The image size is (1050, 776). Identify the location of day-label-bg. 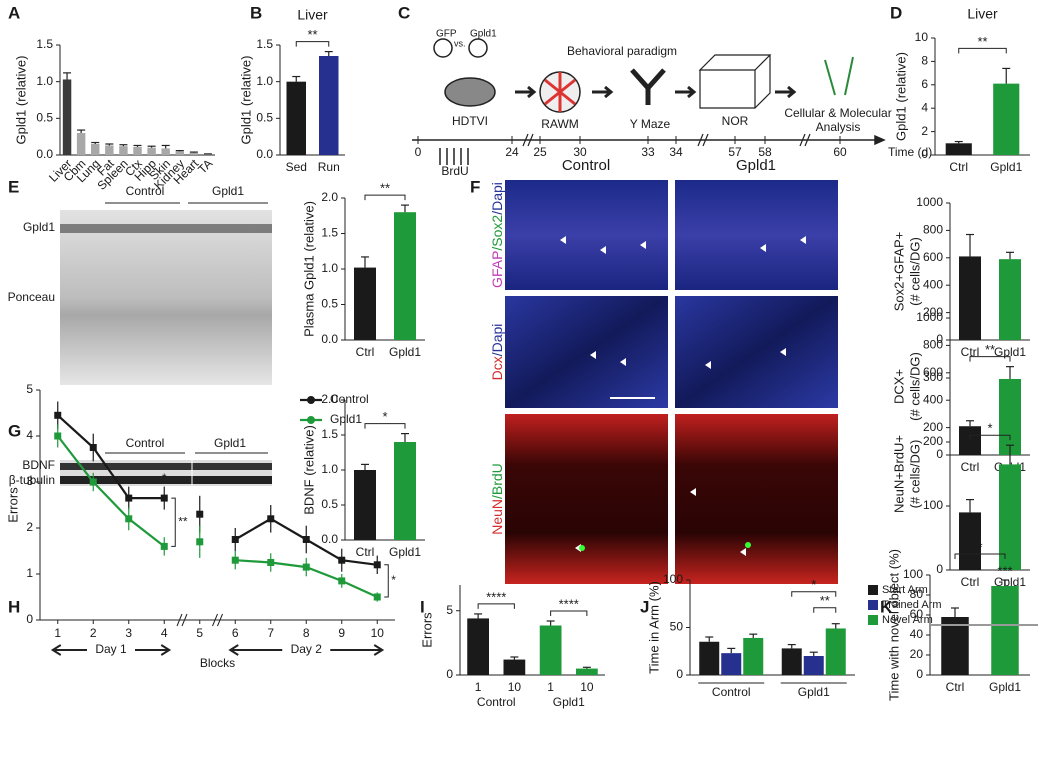
(306, 650).